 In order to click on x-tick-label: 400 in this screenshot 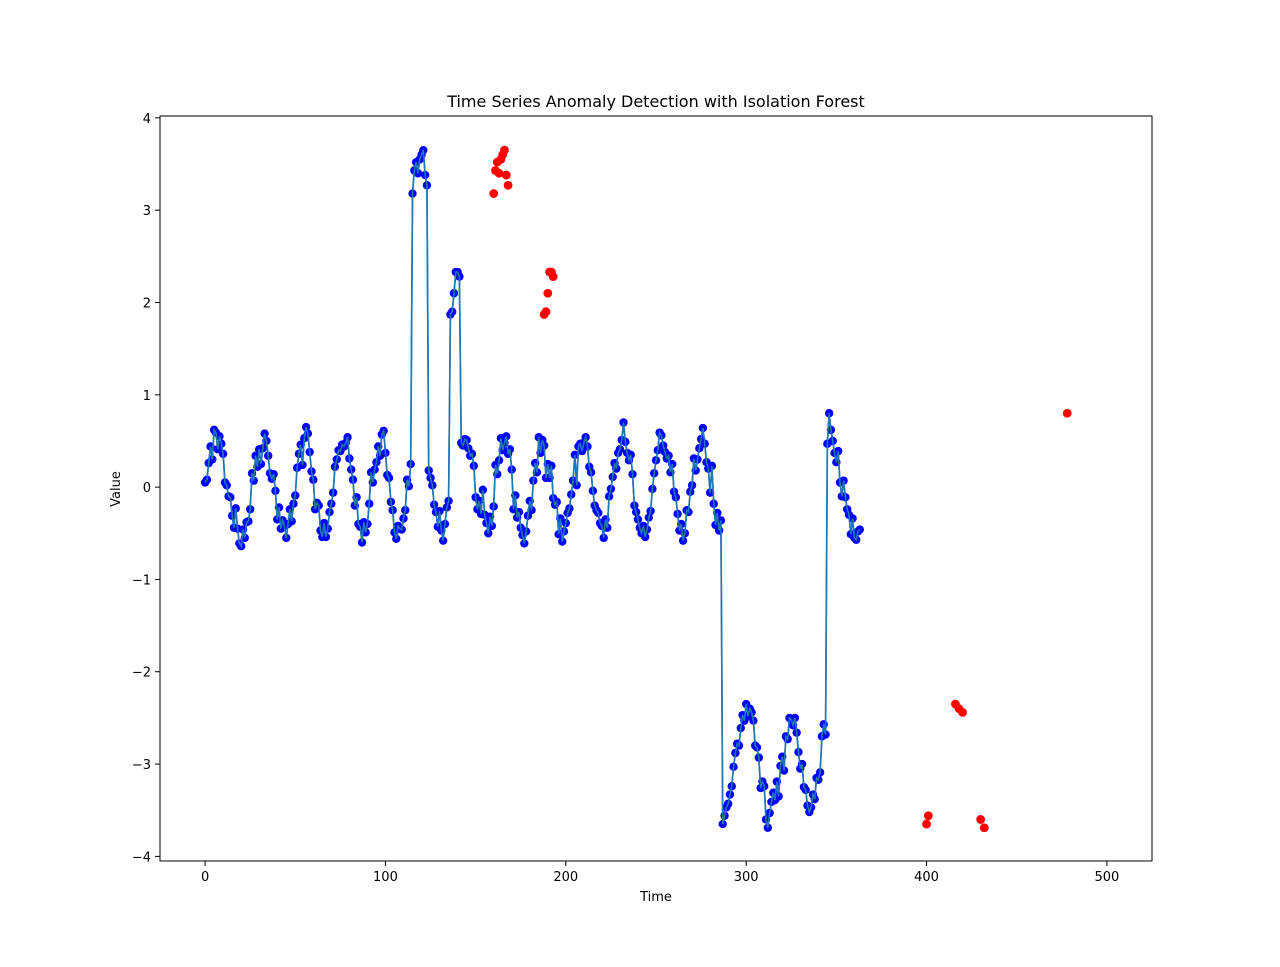, I will do `click(926, 877)`.